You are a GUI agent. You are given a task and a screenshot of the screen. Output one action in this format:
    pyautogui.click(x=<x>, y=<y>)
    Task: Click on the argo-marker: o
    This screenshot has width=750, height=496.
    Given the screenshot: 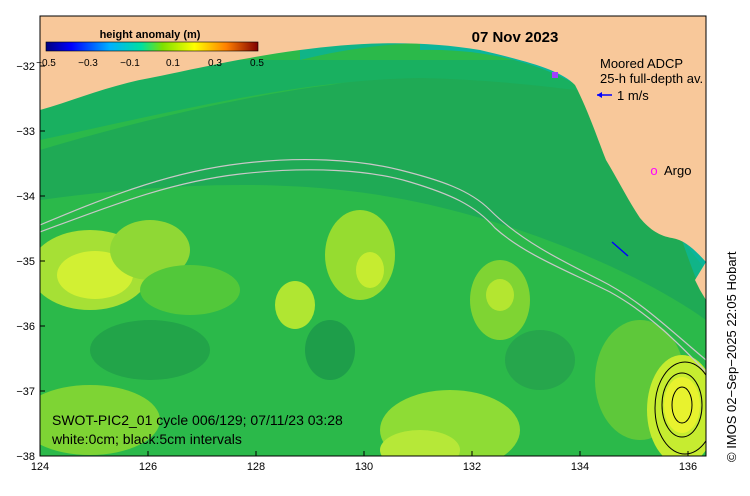 What is the action you would take?
    pyautogui.click(x=653, y=170)
    